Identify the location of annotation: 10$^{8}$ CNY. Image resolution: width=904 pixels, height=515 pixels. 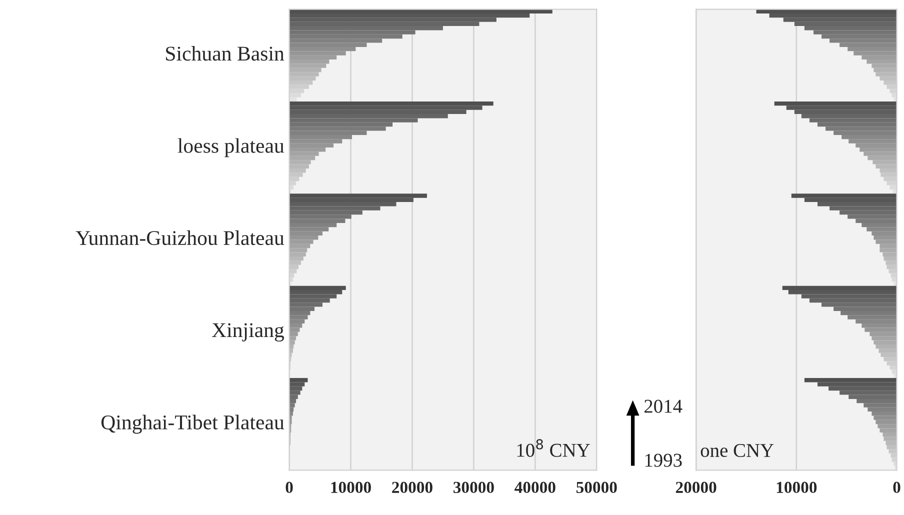
(553, 448).